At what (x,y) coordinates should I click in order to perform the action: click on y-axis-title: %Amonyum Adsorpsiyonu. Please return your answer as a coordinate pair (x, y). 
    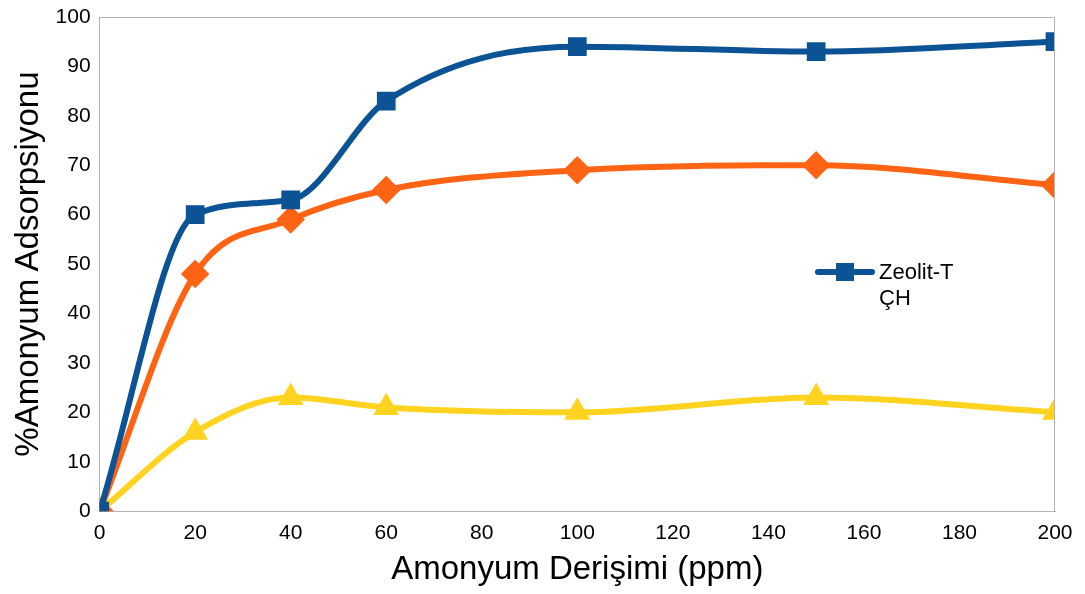
    Looking at the image, I should click on (26, 264).